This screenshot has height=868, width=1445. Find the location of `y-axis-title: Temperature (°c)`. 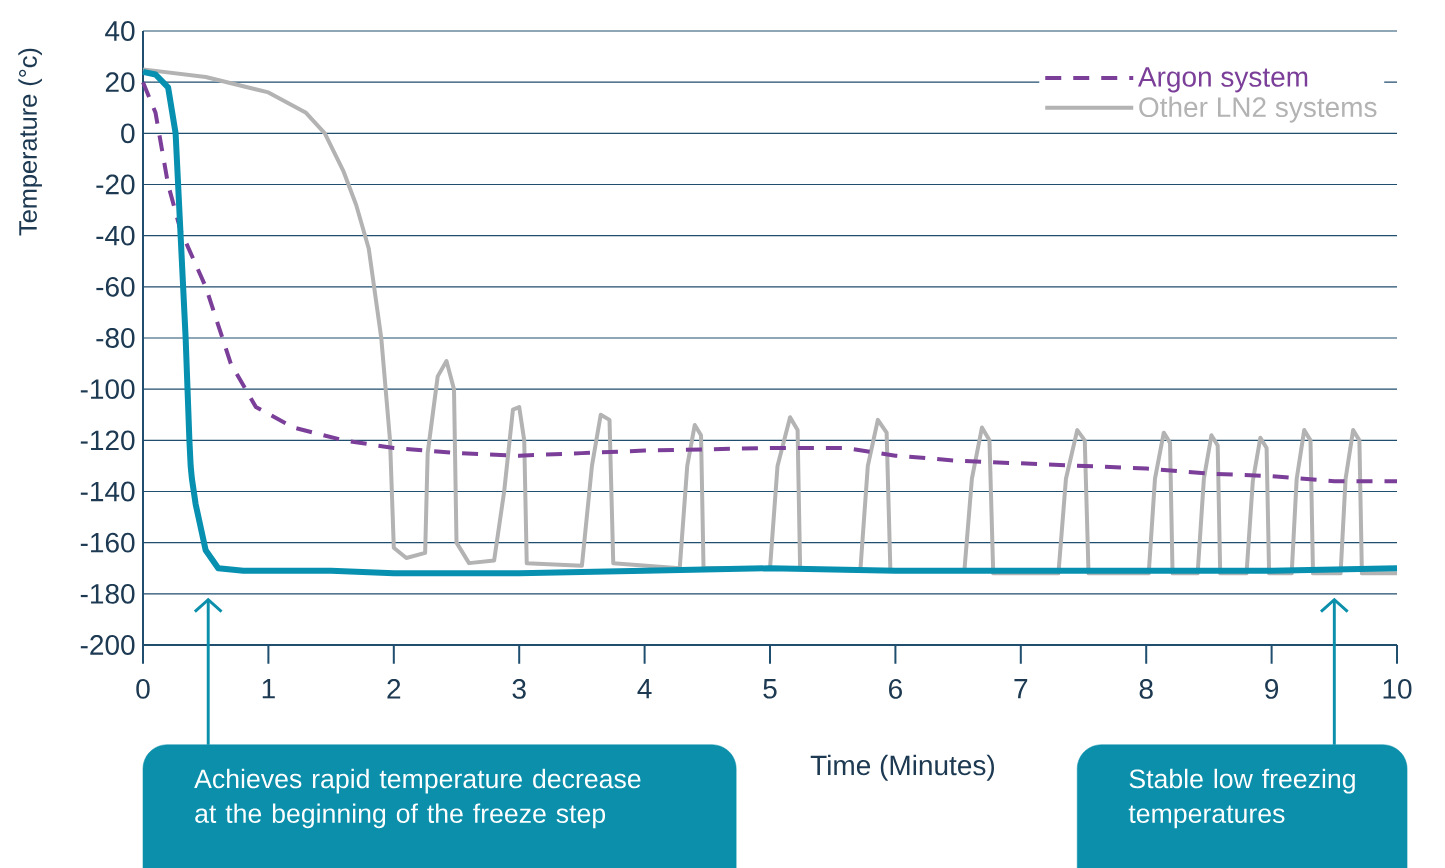

y-axis-title: Temperature (°c) is located at coordinates (30, 142).